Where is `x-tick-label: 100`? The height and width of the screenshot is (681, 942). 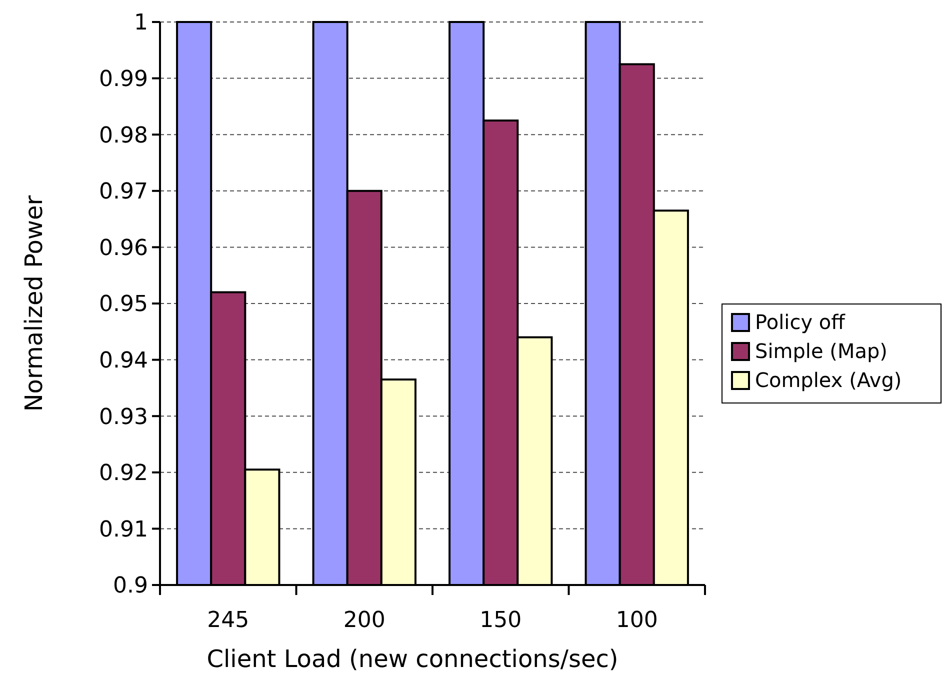 x-tick-label: 100 is located at coordinates (637, 620).